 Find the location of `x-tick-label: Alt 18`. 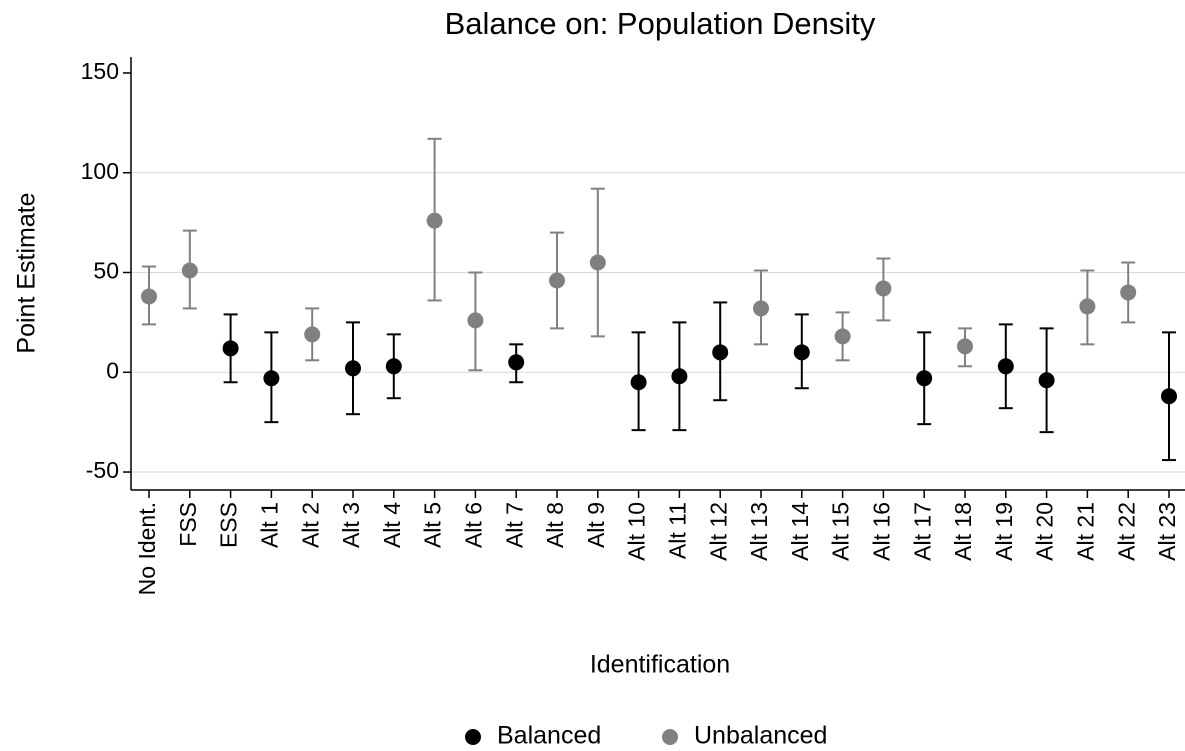

x-tick-label: Alt 18 is located at coordinates (963, 531).